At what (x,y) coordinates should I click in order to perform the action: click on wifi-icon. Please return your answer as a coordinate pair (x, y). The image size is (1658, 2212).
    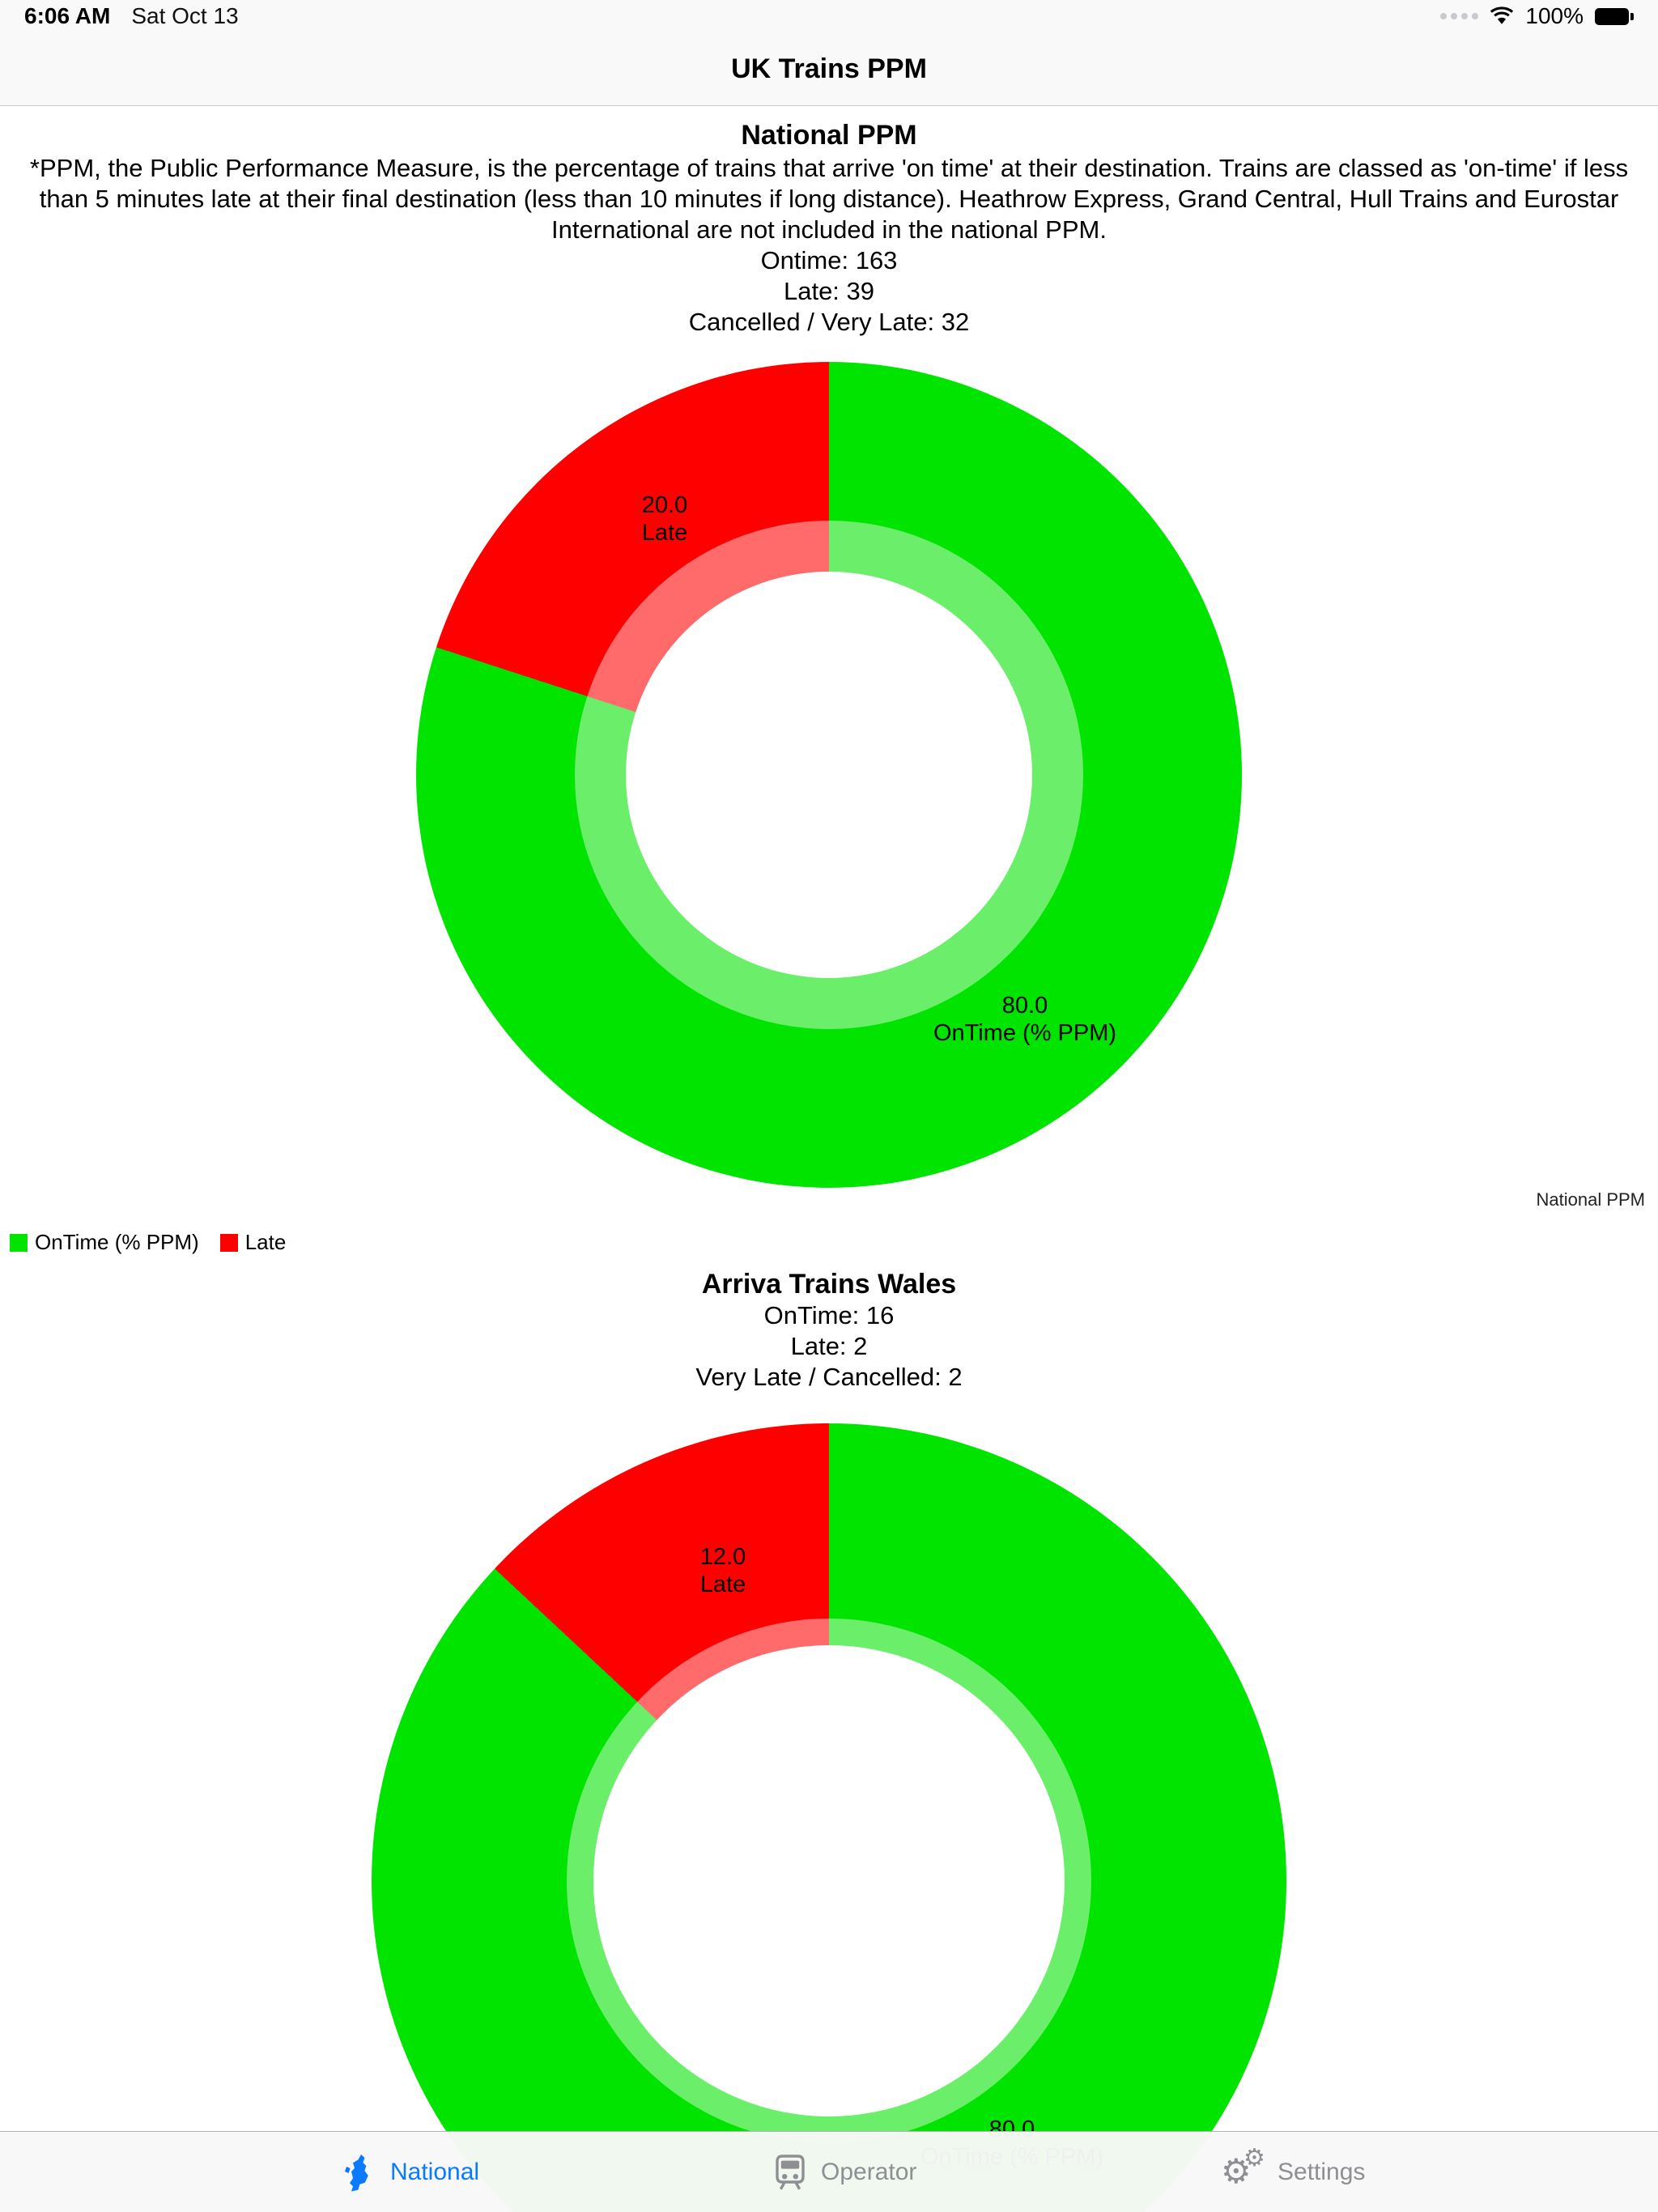
    Looking at the image, I should click on (1502, 15).